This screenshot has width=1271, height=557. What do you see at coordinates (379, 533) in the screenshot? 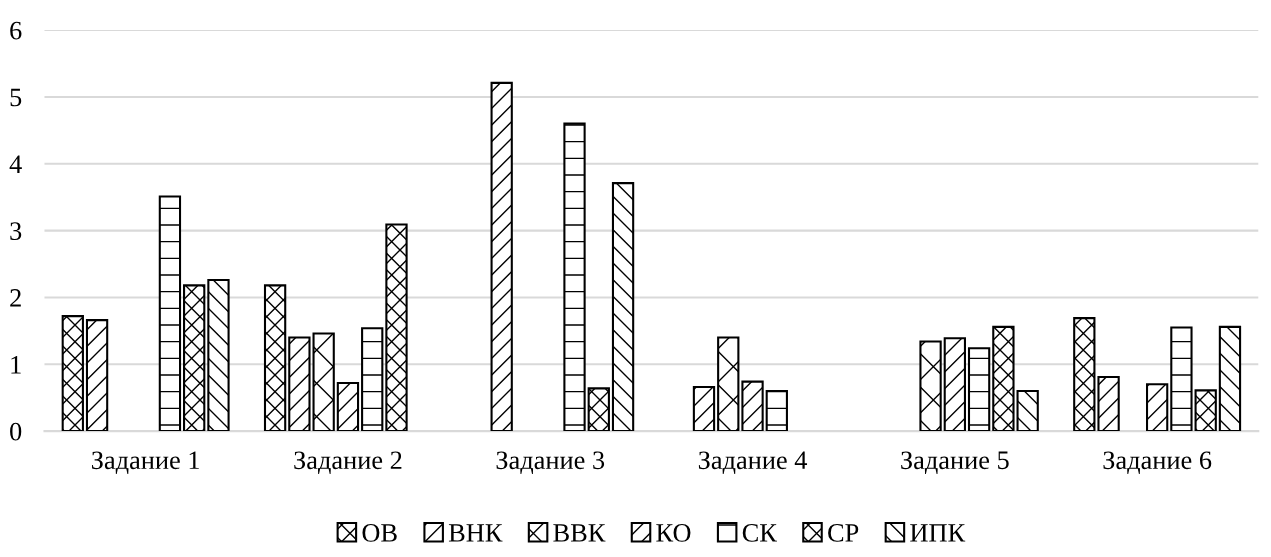
I see `legend-label: ОВ` at bounding box center [379, 533].